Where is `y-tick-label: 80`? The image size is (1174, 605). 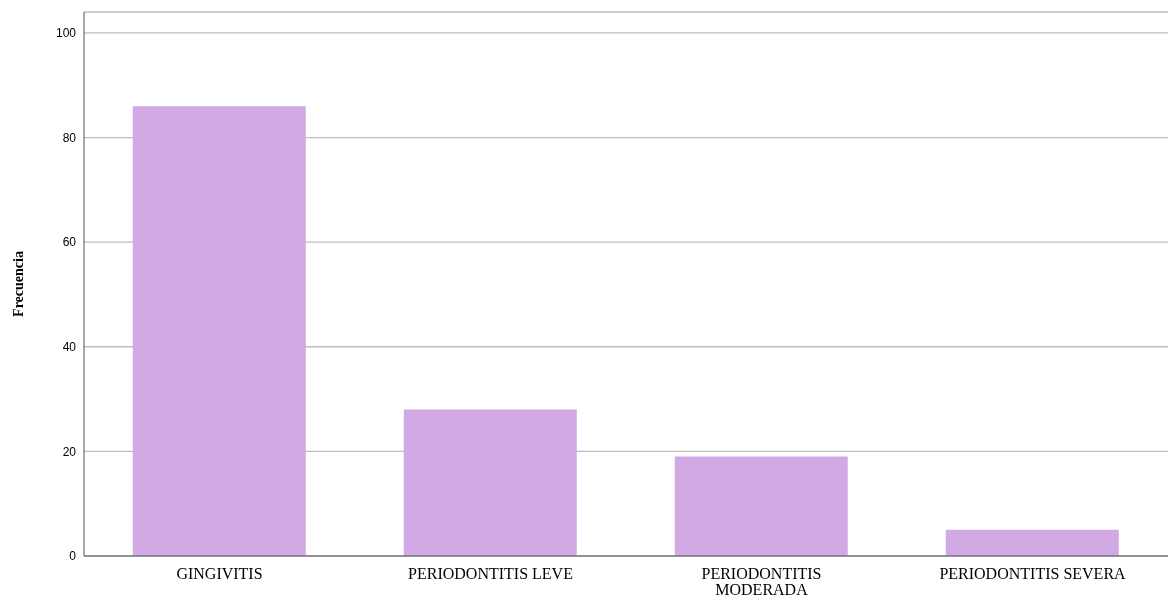
y-tick-label: 80 is located at coordinates (69, 137).